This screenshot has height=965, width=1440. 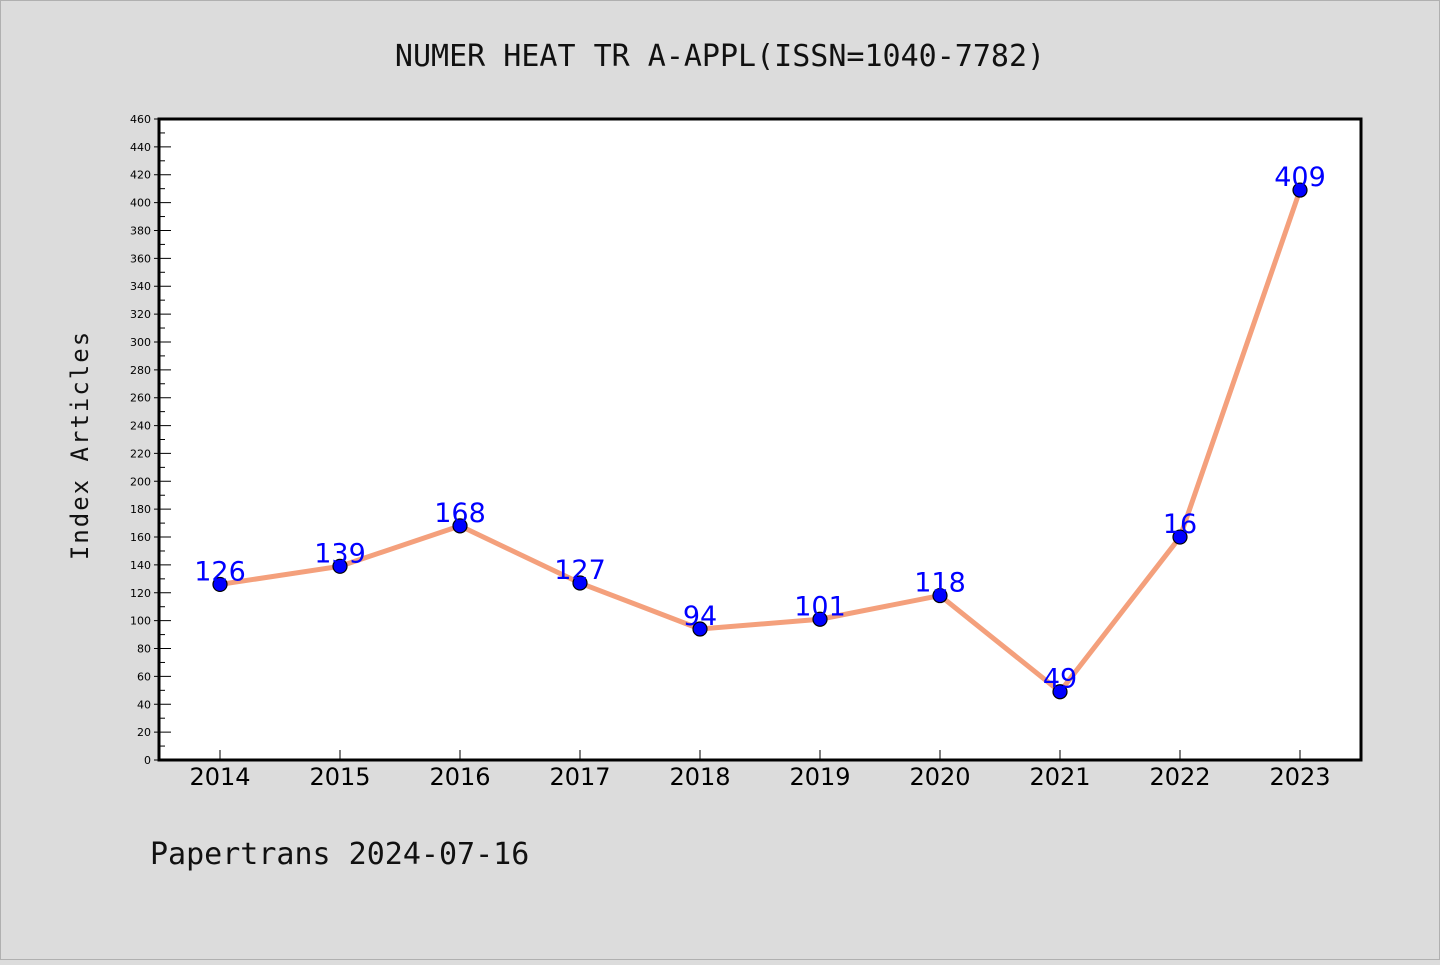 What do you see at coordinates (144, 704) in the screenshot?
I see `y-tick-label: 40` at bounding box center [144, 704].